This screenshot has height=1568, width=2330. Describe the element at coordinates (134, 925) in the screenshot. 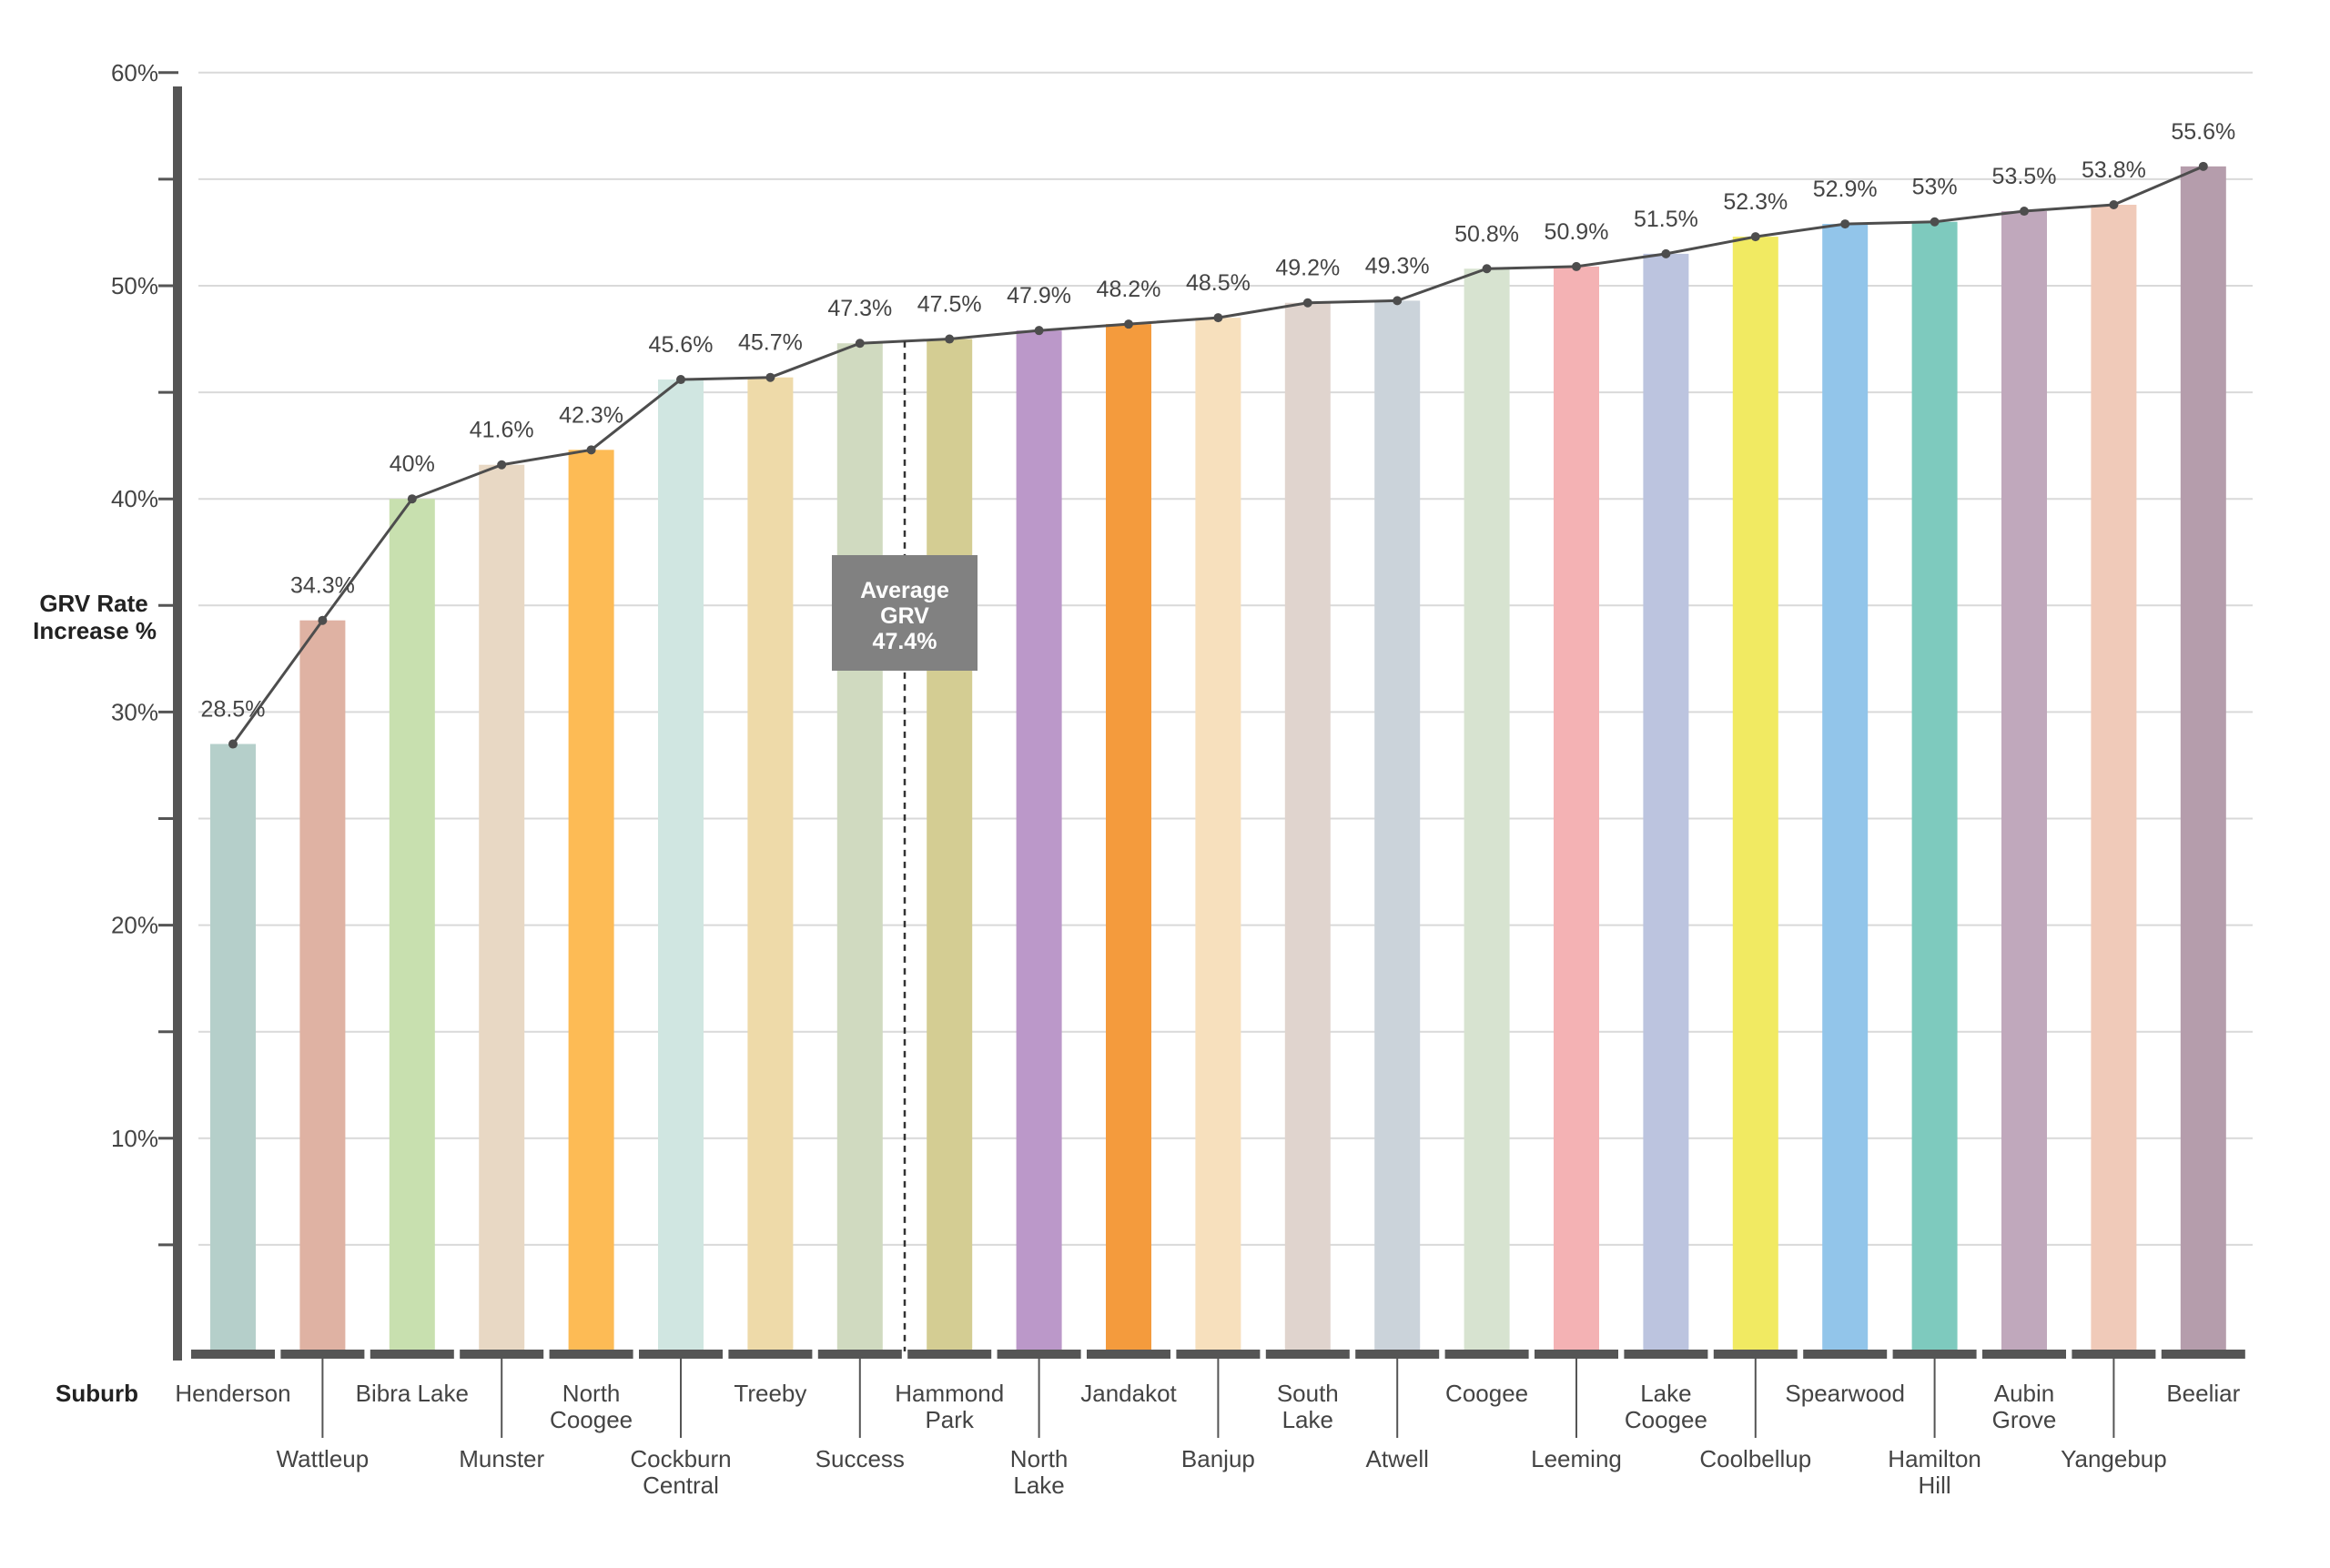

I see `y-tick-label: 20%` at that location.